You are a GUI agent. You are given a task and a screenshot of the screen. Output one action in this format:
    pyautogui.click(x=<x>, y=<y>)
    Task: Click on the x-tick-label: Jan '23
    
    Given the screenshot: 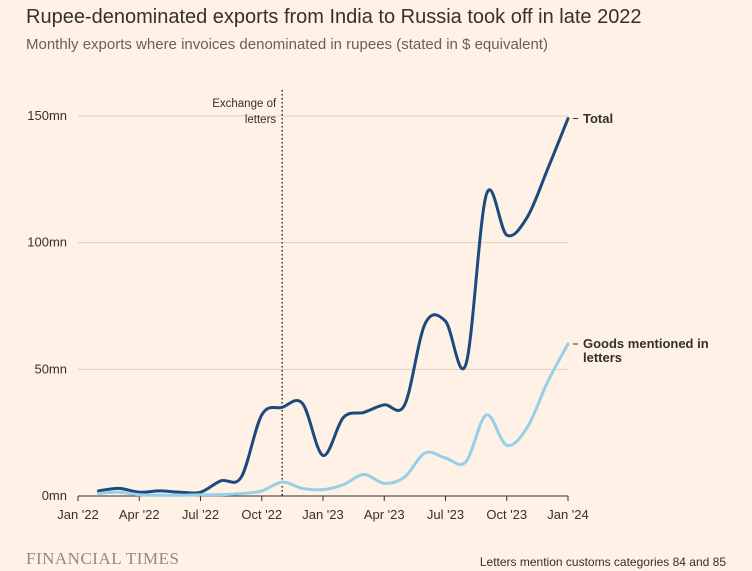 What is the action you would take?
    pyautogui.click(x=323, y=514)
    